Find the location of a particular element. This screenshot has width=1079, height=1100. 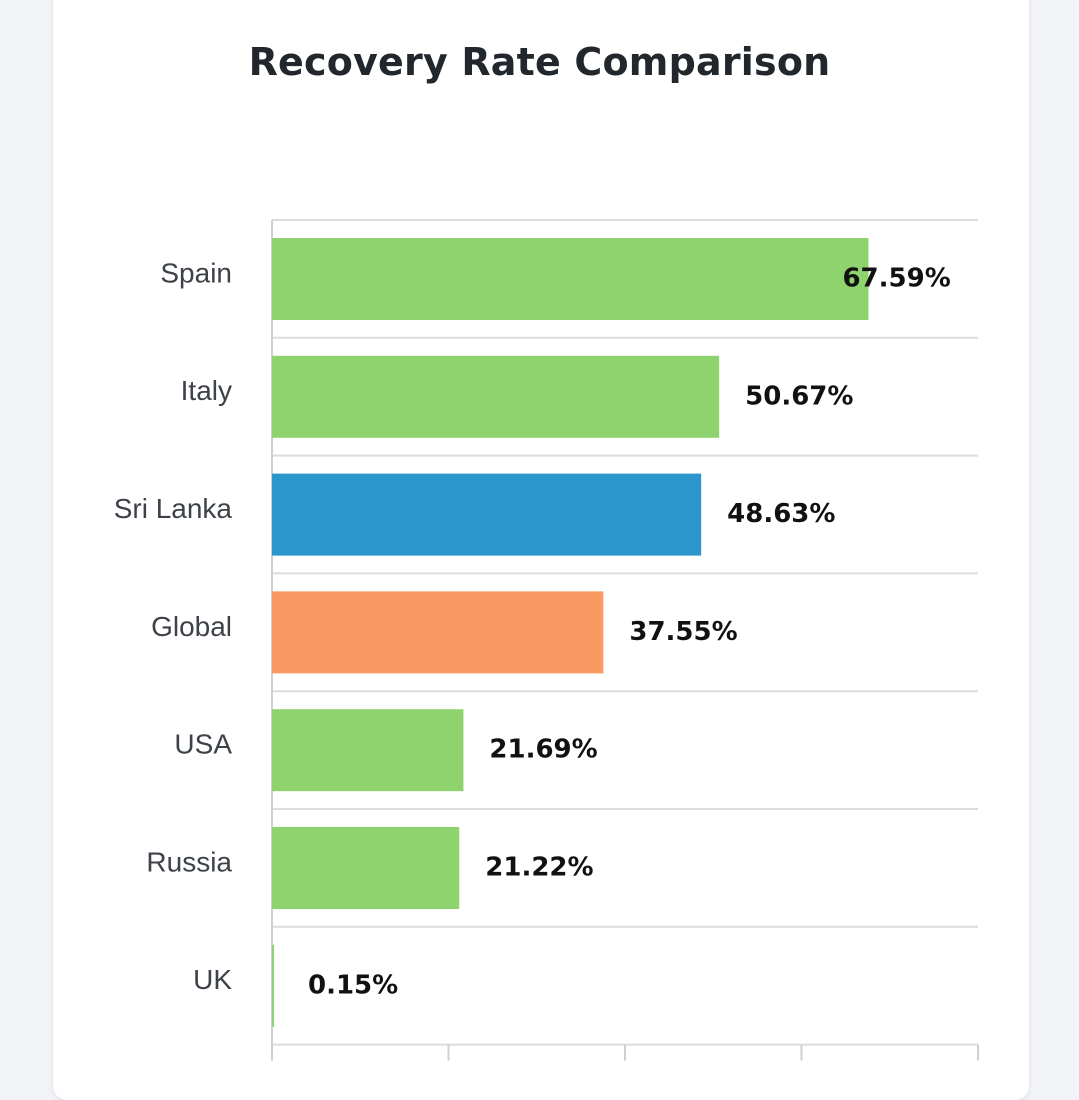

bar-global is located at coordinates (438, 632).